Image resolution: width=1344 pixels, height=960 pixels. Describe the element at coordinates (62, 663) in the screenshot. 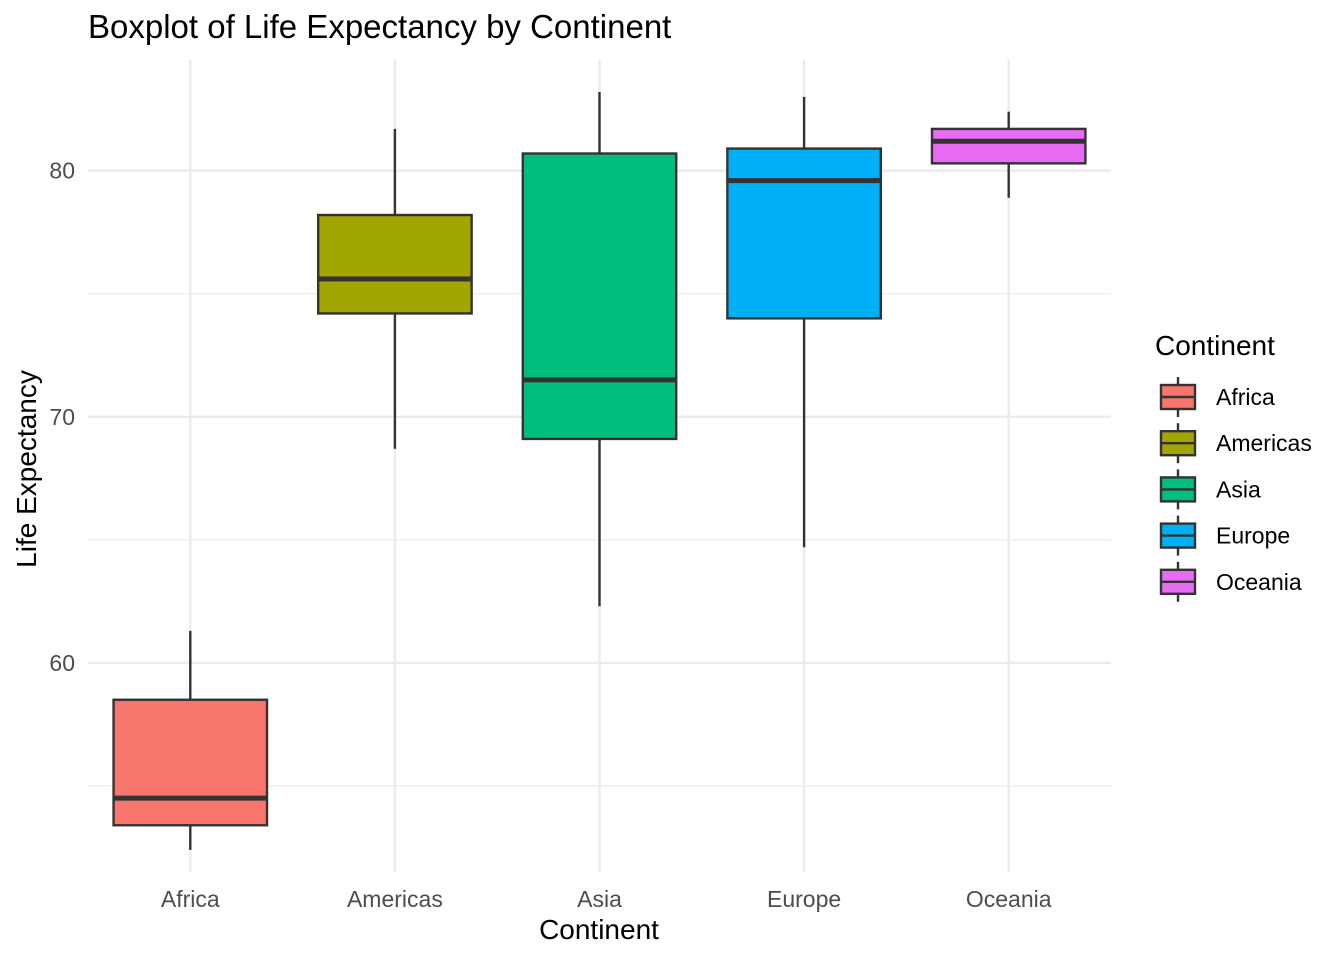

I see `y-tick-label: 60` at that location.